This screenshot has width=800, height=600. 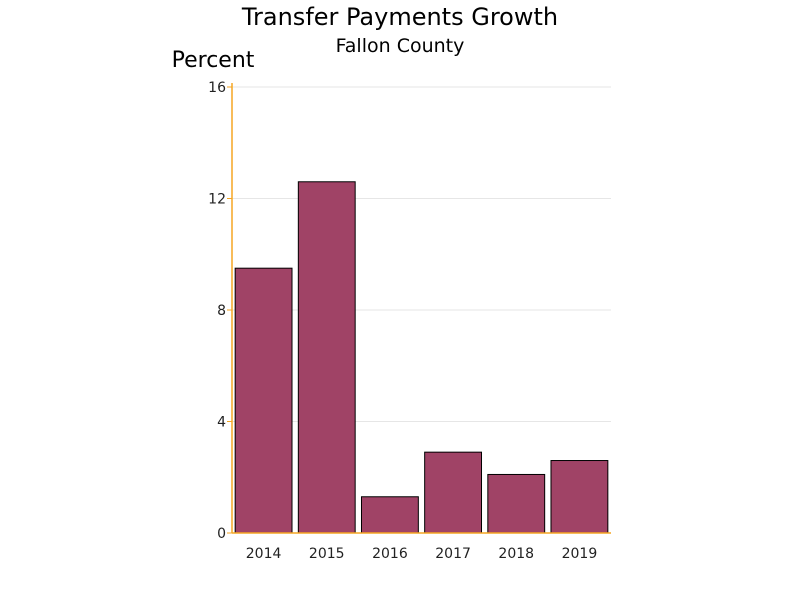 What do you see at coordinates (390, 554) in the screenshot?
I see `x-tick-label: 2016` at bounding box center [390, 554].